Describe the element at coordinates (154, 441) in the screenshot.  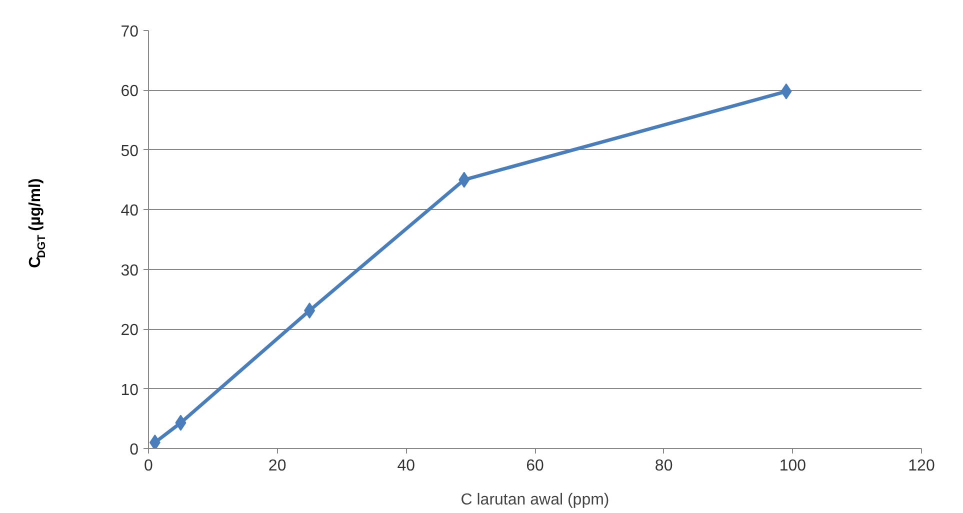
I see `point` at that location.